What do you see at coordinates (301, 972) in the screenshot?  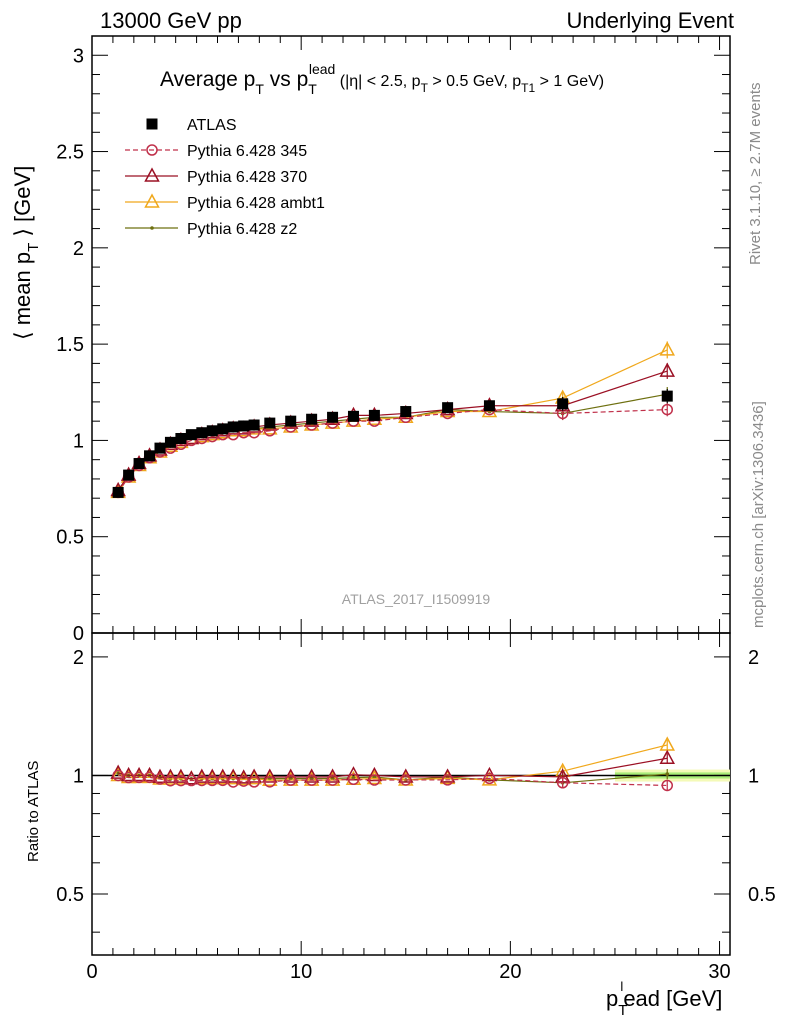 I see `x-tick-label: 10` at bounding box center [301, 972].